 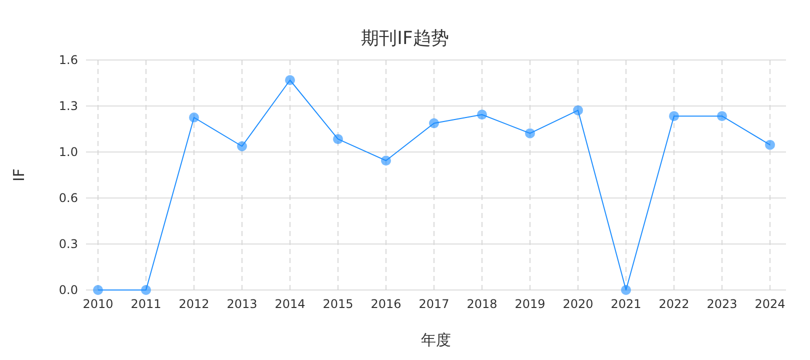 What do you see at coordinates (68, 60) in the screenshot?
I see `y-tick-label: 1.6` at bounding box center [68, 60].